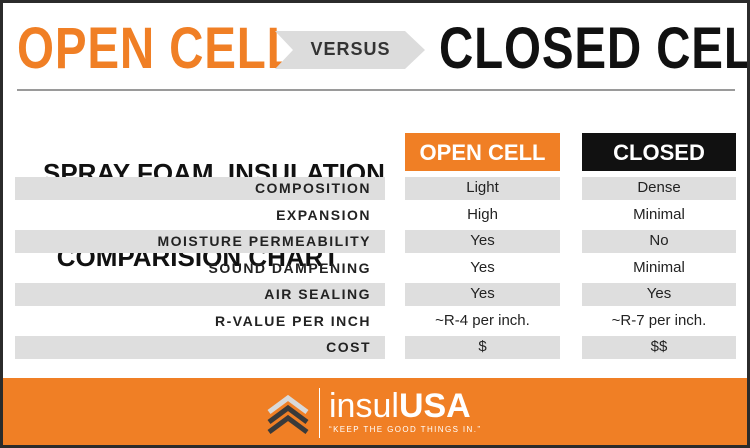 The width and height of the screenshot is (750, 448). Describe the element at coordinates (312, 188) in the screenshot. I see `row-label: COMPOSITION` at that location.